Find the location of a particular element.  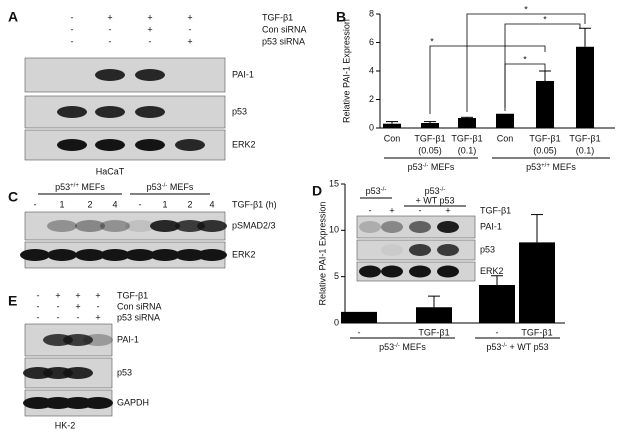

x-tick-label: (0.05) is located at coordinates (545, 150).